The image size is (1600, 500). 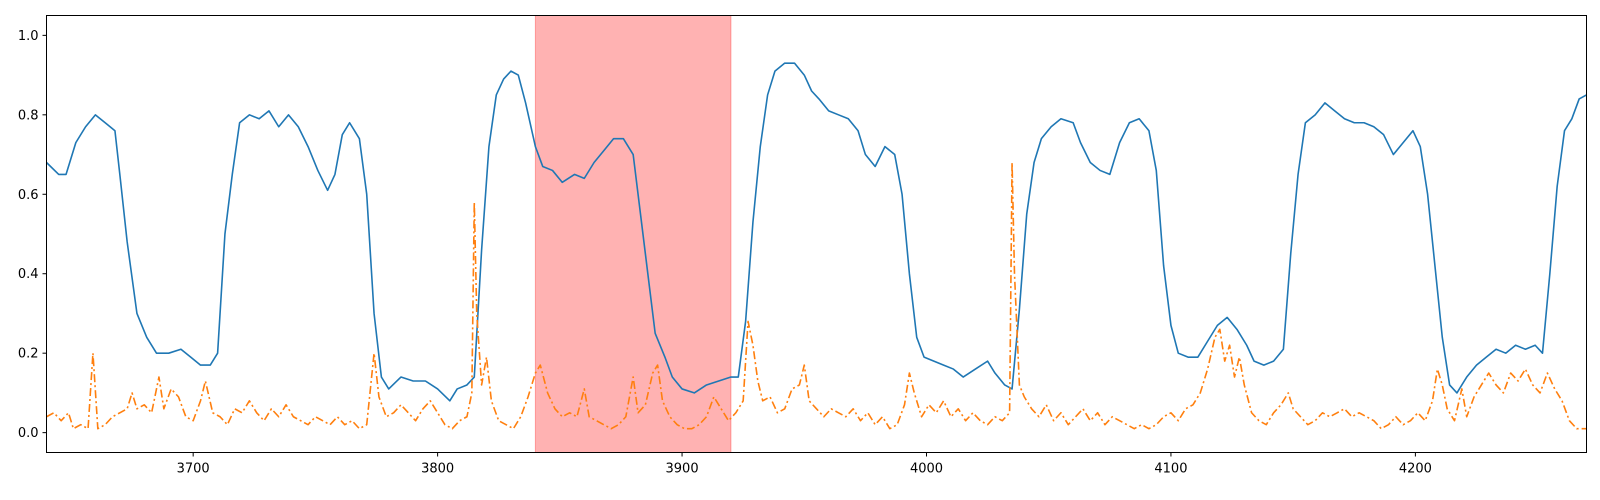 What do you see at coordinates (1415, 469) in the screenshot?
I see `x-tick-label: 4200` at bounding box center [1415, 469].